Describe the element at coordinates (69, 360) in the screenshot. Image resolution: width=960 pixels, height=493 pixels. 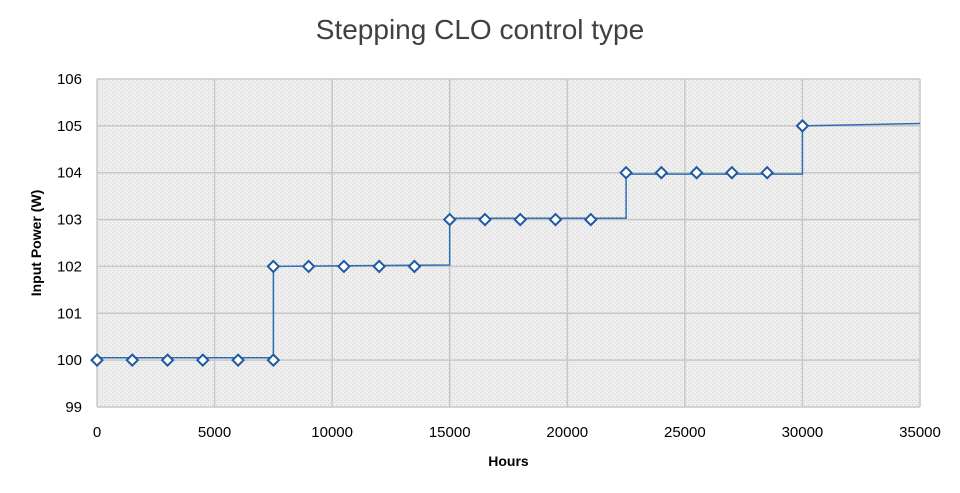
I see `y-tick-label: 100` at that location.